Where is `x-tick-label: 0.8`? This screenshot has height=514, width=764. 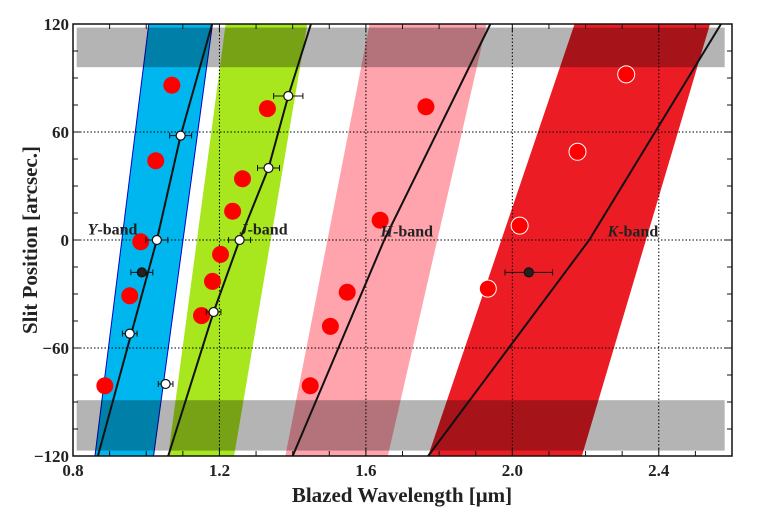 x-tick-label: 0.8 is located at coordinates (72, 470).